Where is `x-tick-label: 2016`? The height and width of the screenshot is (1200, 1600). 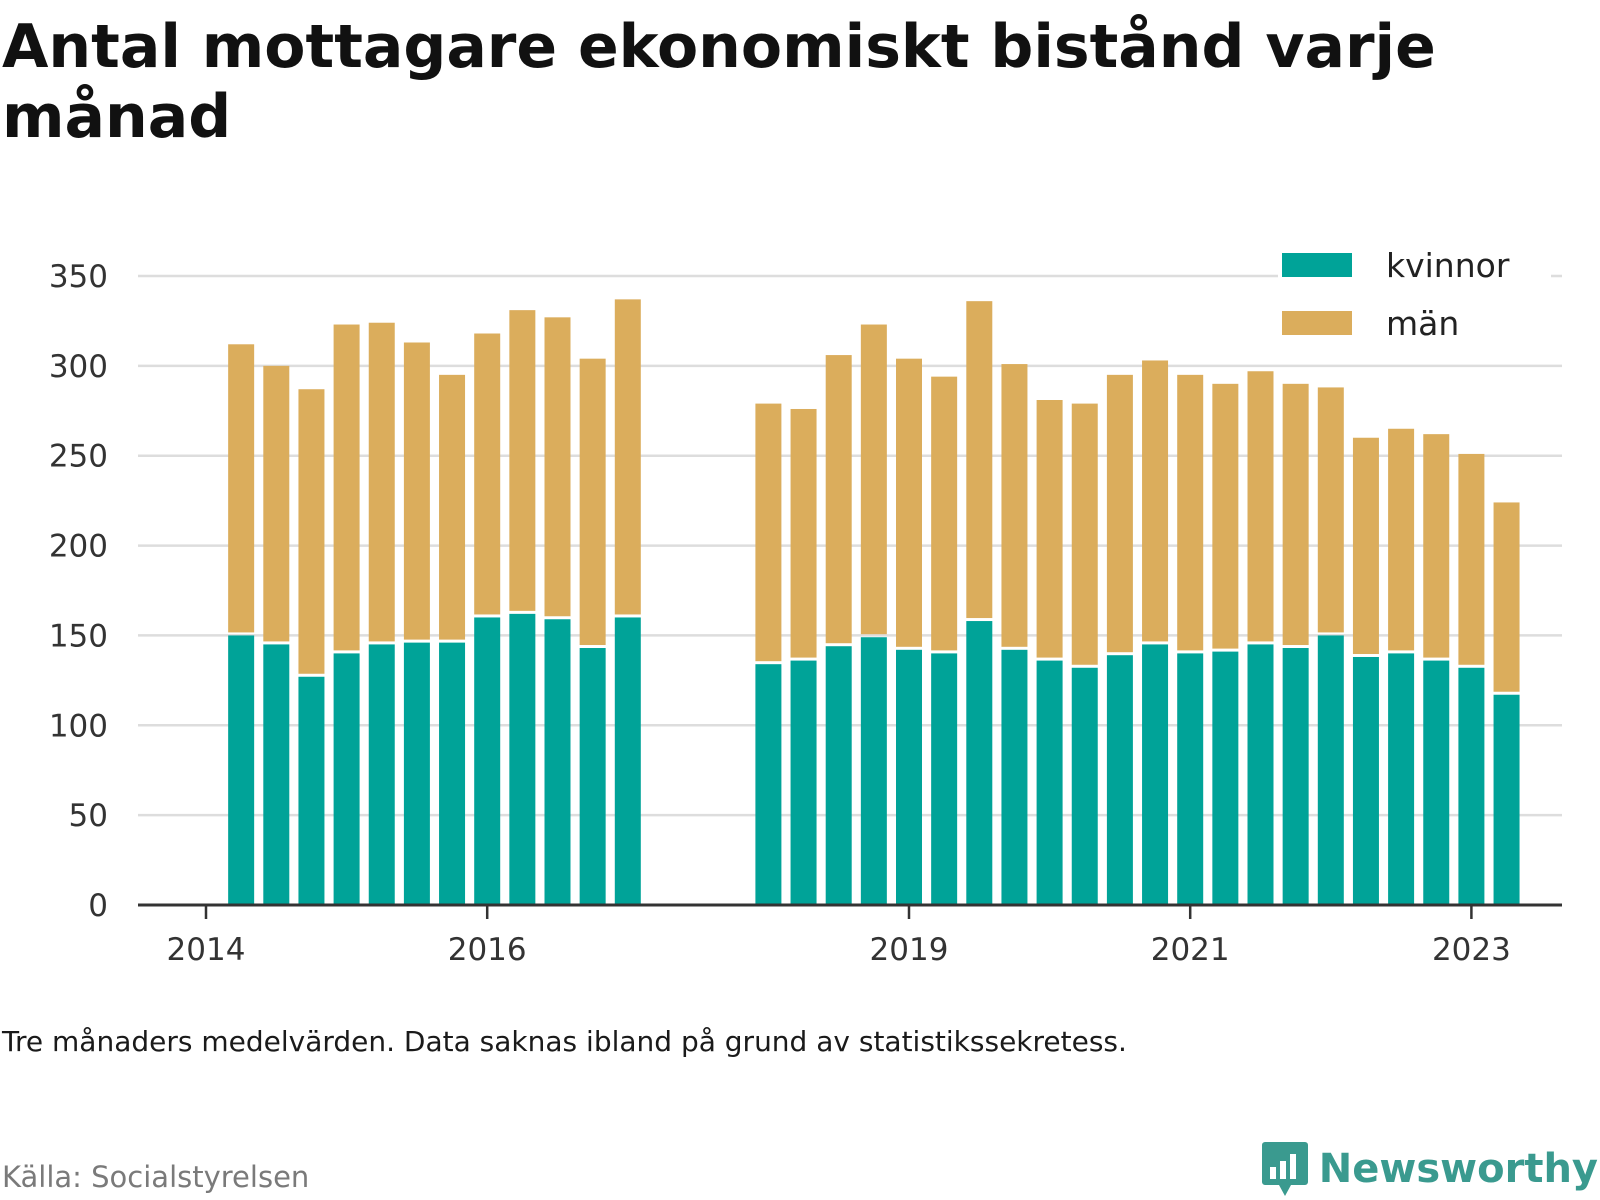
x-tick-label: 2016 is located at coordinates (487, 950).